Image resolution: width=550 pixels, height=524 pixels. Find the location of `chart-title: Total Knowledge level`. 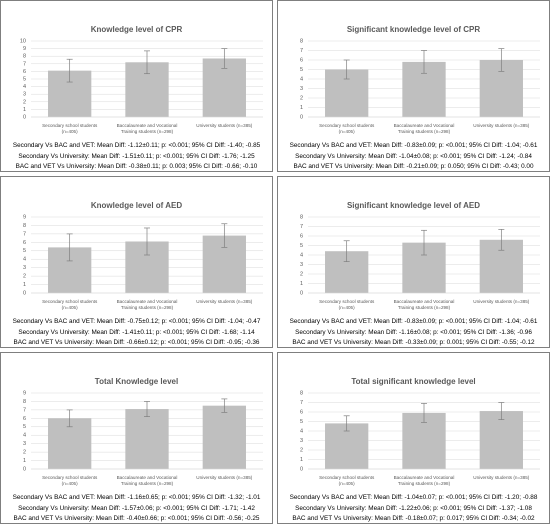

chart-title: Total Knowledge level is located at coordinates (136, 381).